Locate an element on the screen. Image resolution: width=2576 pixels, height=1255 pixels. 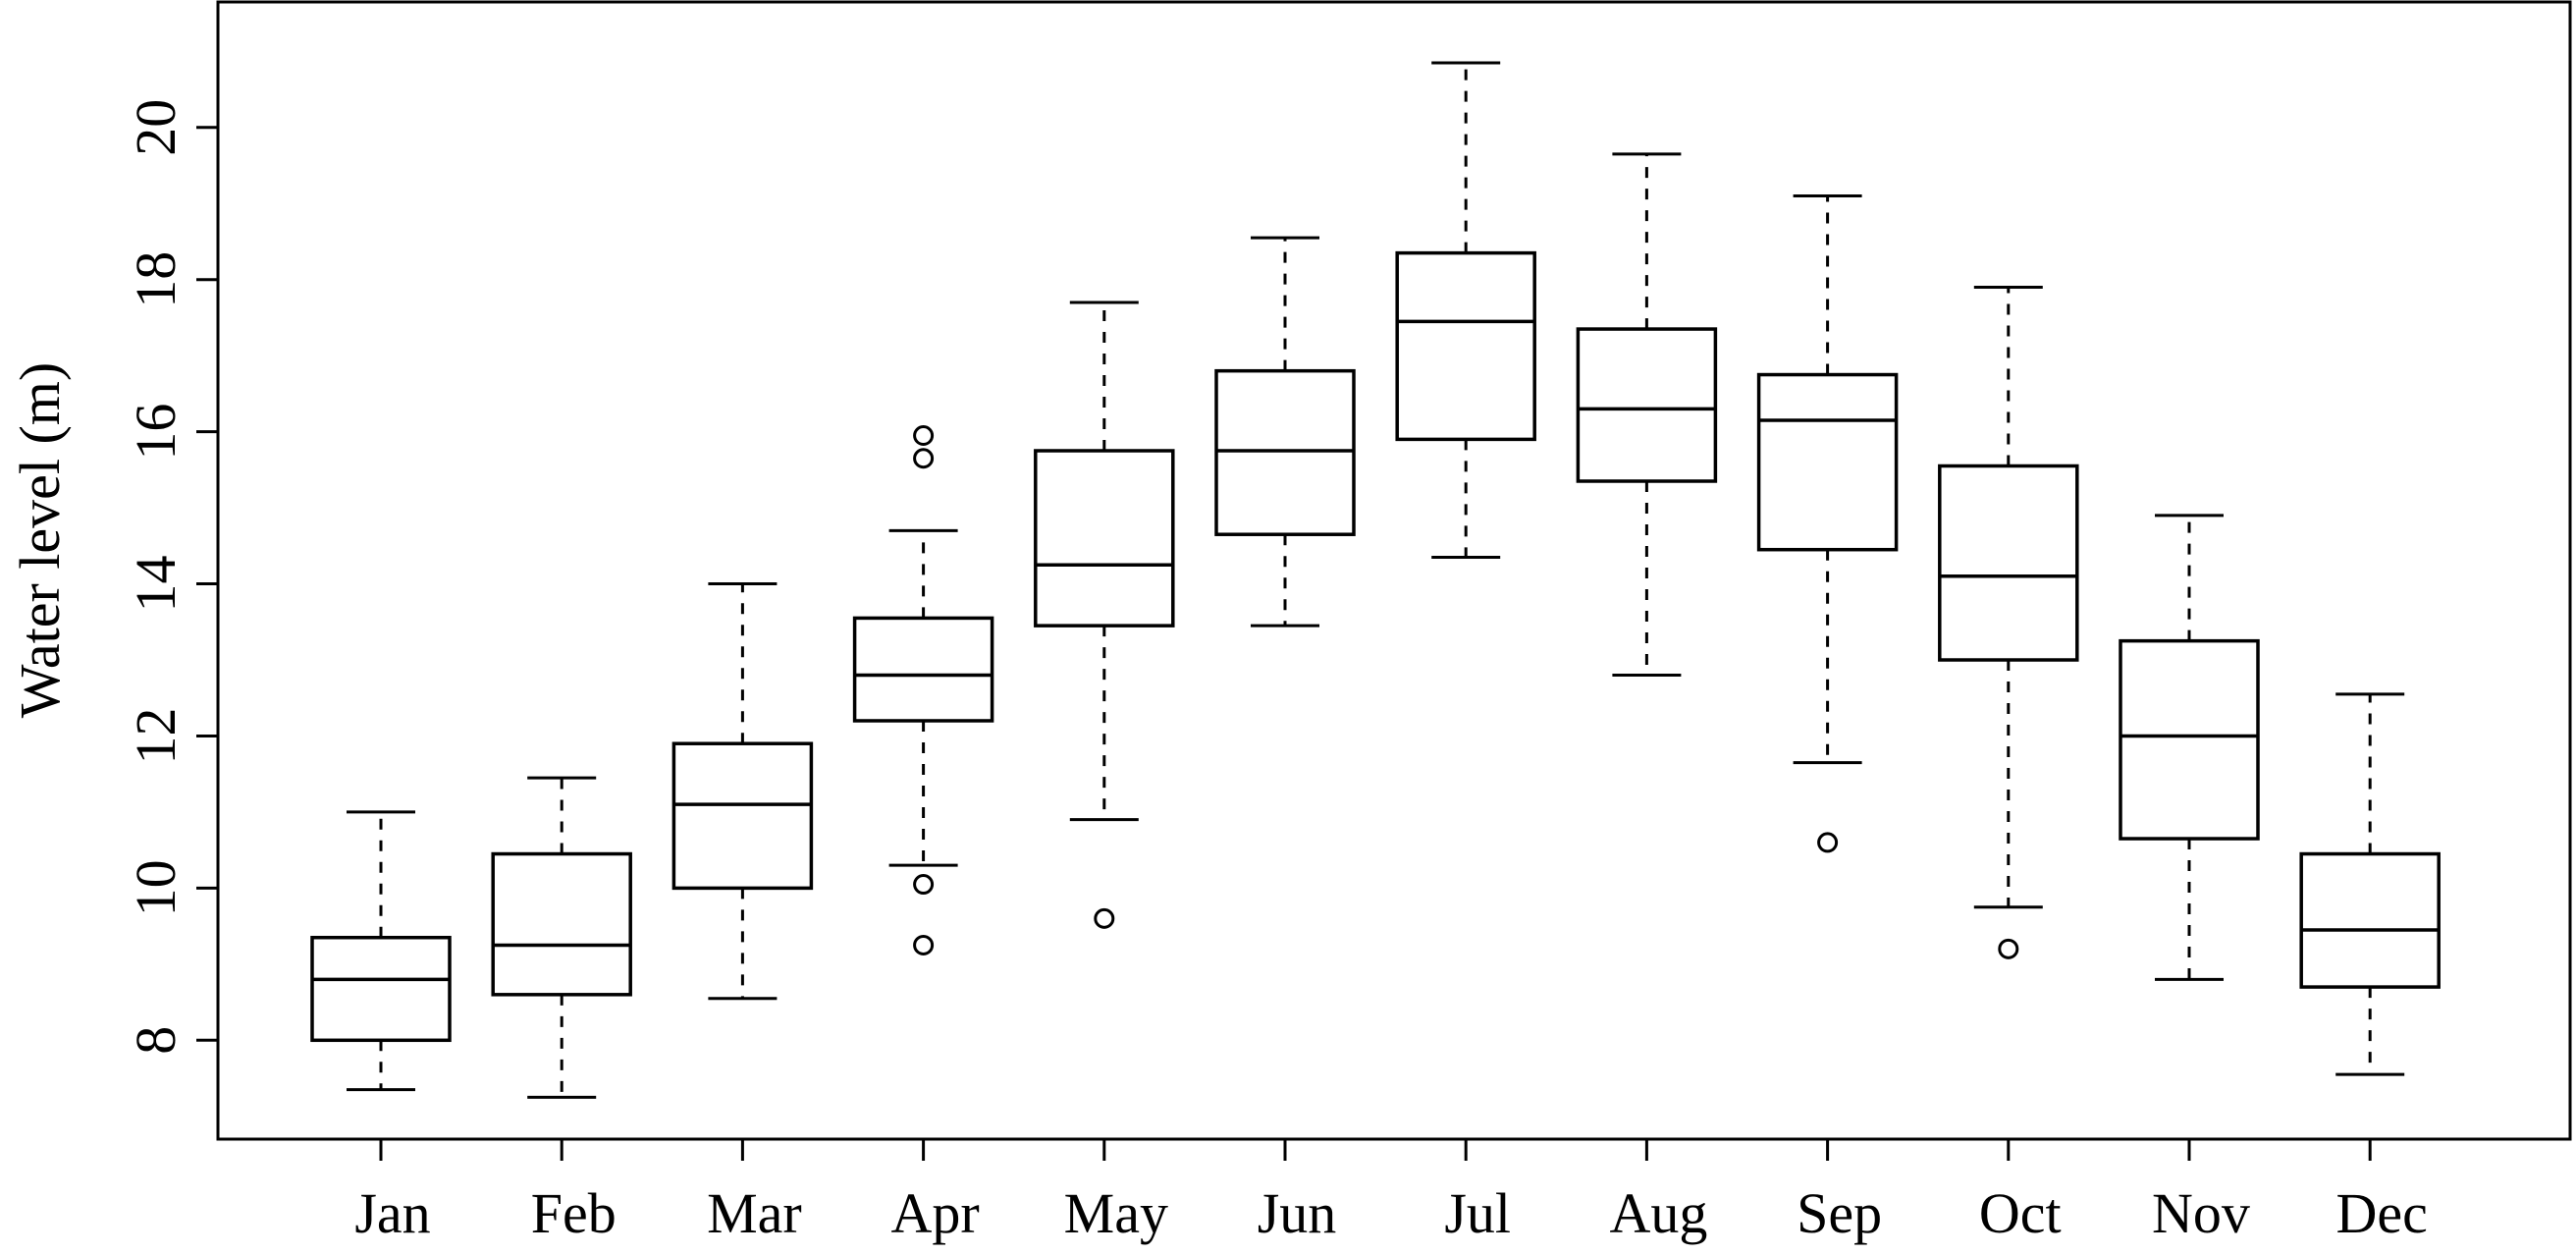
box-aug is located at coordinates (1647, 415).